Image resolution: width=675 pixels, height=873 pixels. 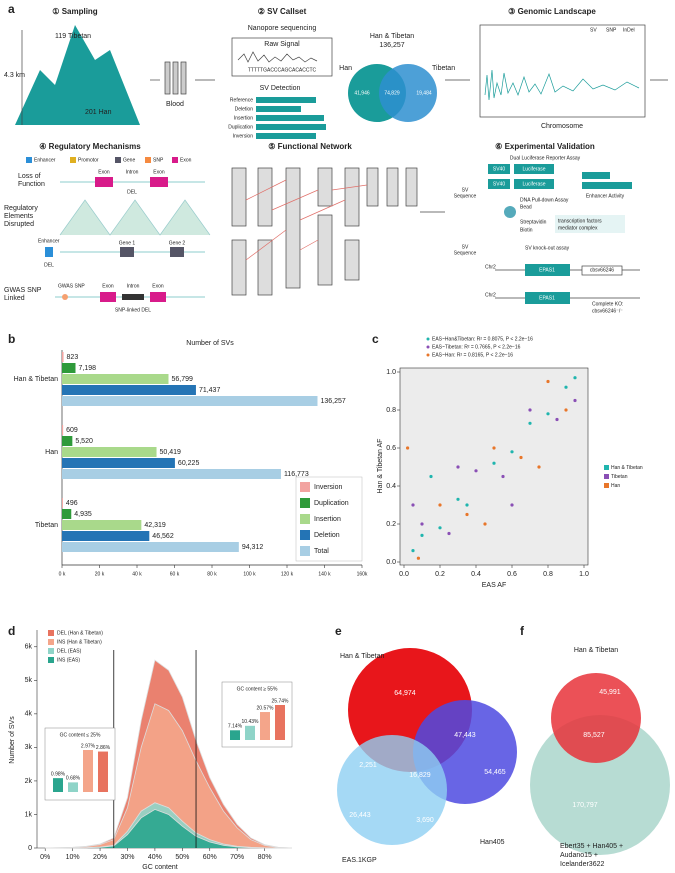 I want to click on value-label: 5,520, so click(x=84, y=441).